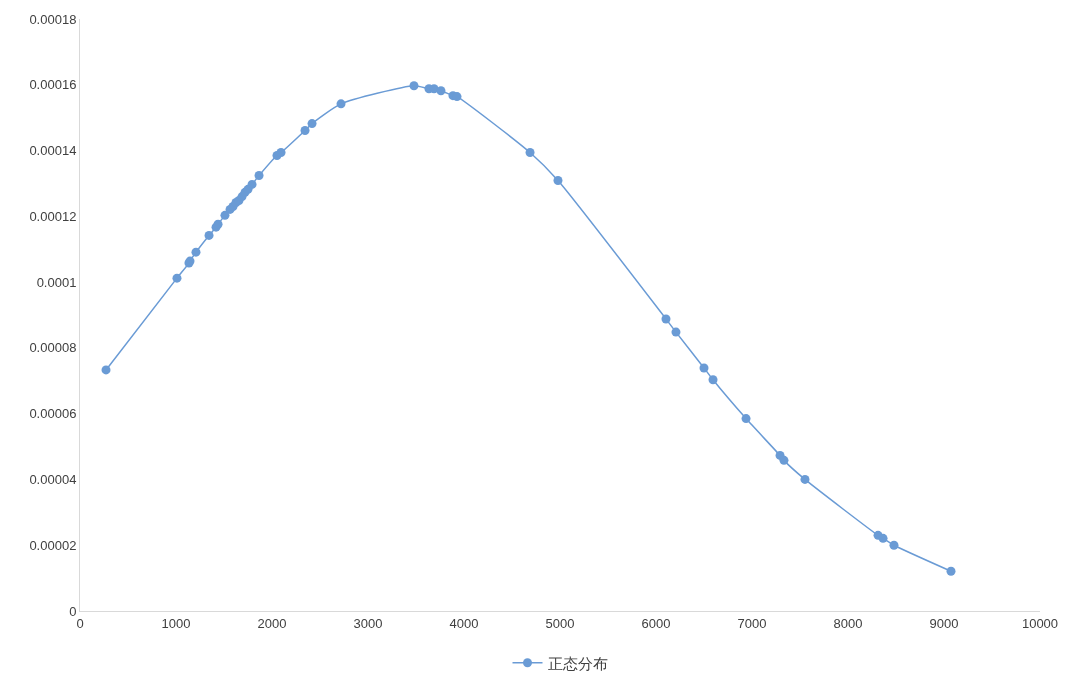 This screenshot has width=1080, height=696. I want to click on x-tick-label: 7000, so click(752, 623).